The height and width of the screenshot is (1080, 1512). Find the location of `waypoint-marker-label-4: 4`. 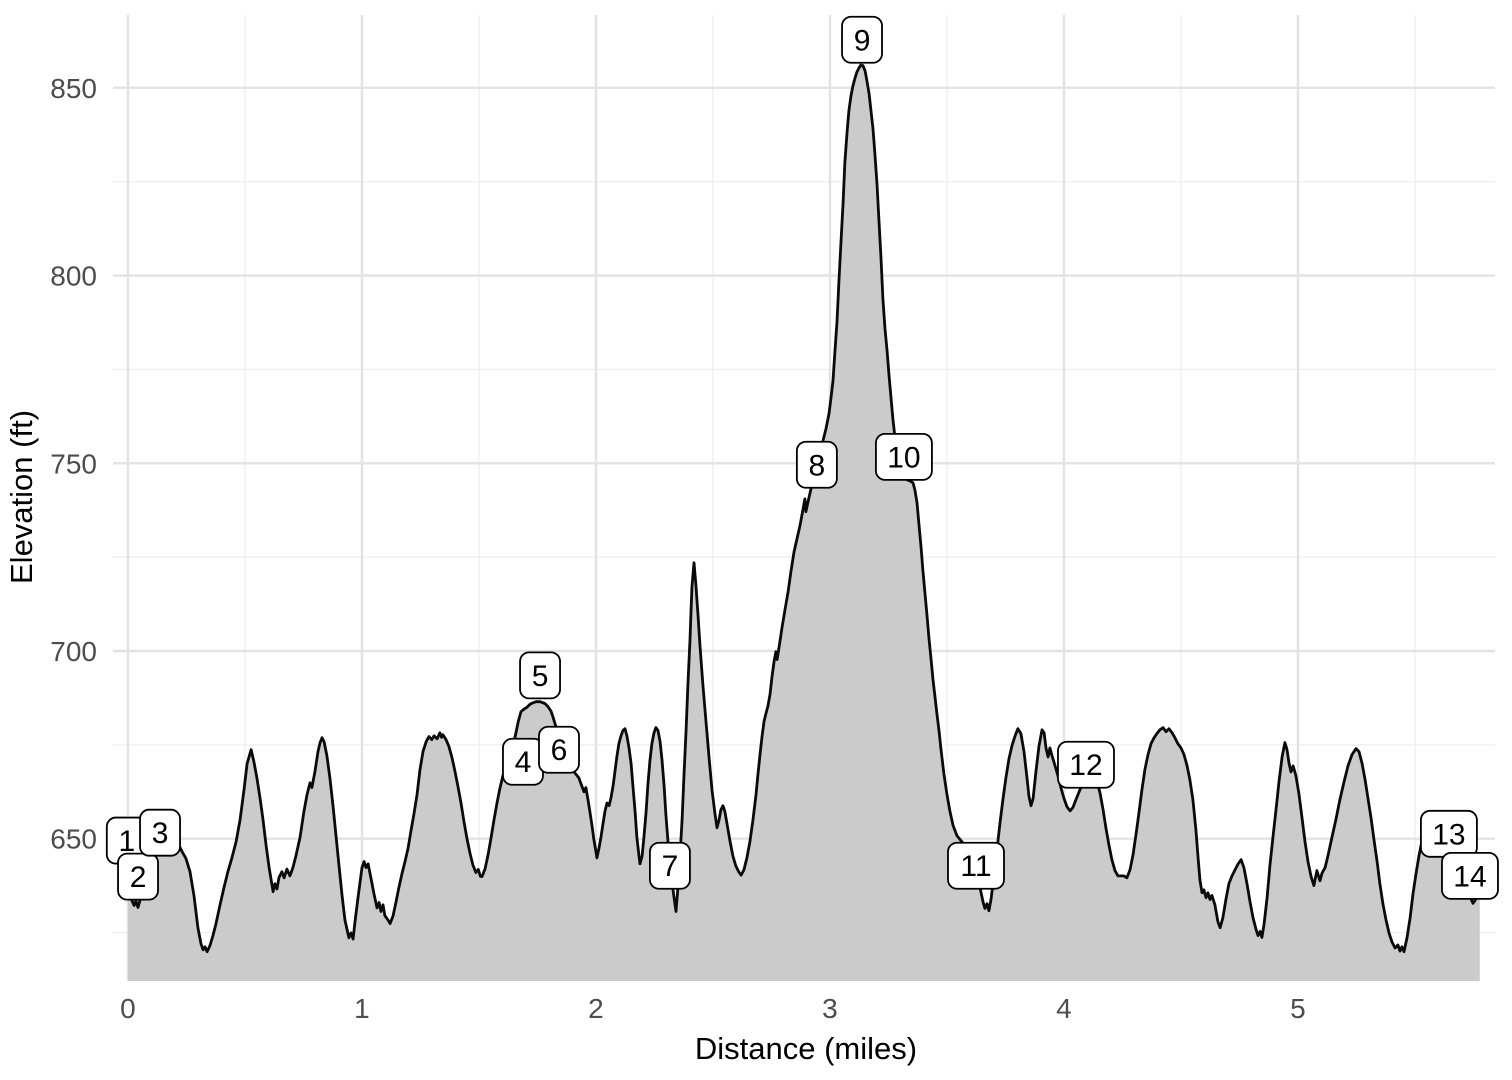

waypoint-marker-label-4: 4 is located at coordinates (523, 762).